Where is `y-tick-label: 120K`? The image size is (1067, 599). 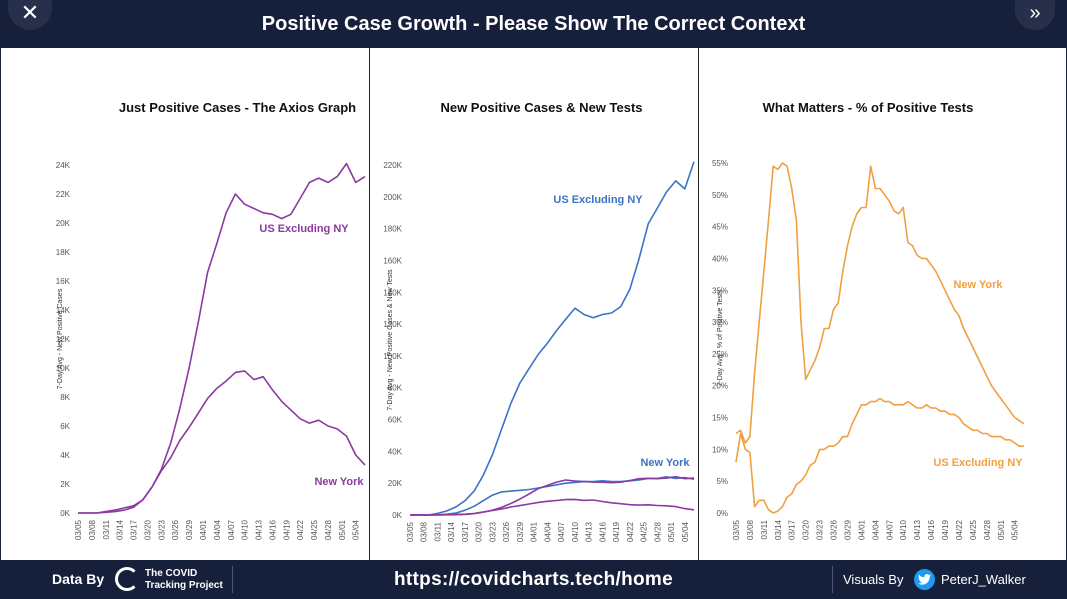 y-tick-label: 120K is located at coordinates (392, 324).